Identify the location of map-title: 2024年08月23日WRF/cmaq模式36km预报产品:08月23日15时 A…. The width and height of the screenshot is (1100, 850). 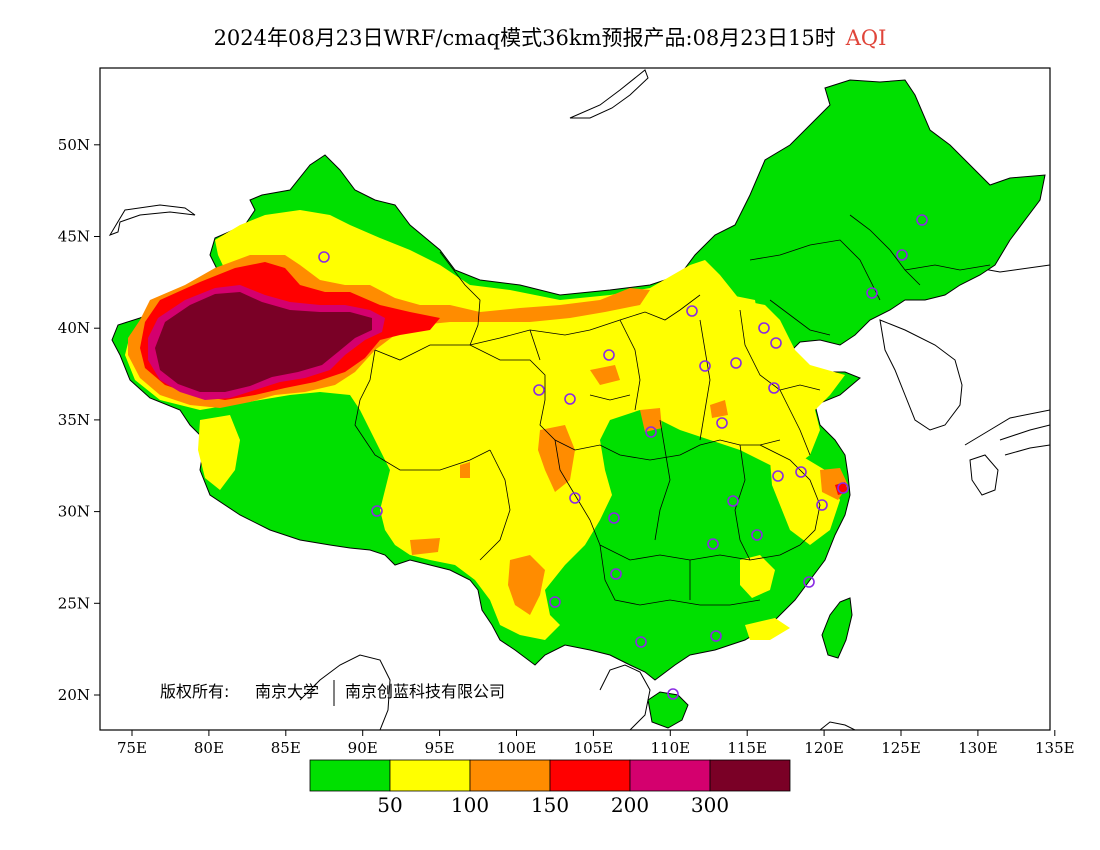
(550, 37).